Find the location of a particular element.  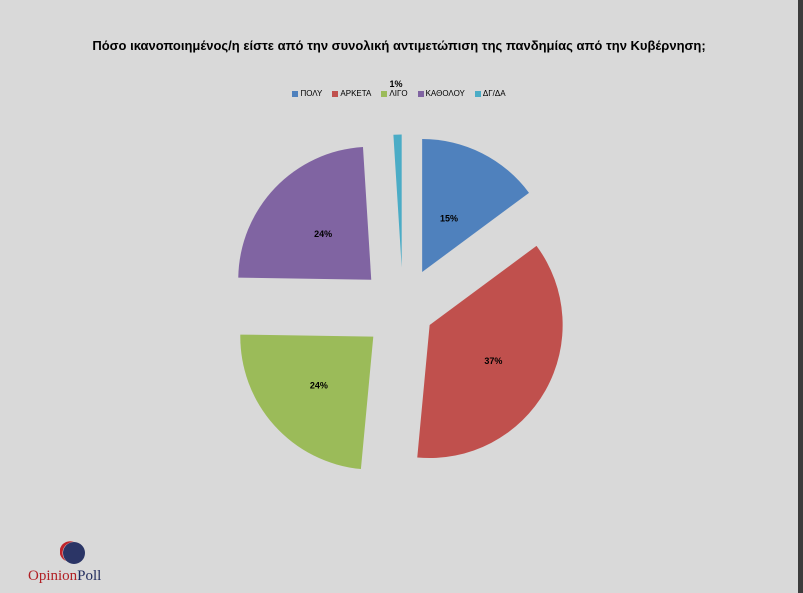

data-label-0: 15% is located at coordinates (449, 219).